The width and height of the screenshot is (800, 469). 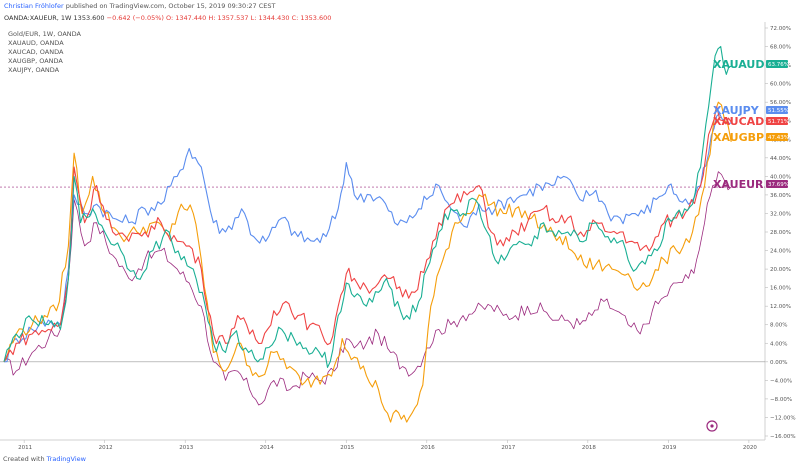 What do you see at coordinates (135, 18) in the screenshot?
I see `change-value: −0.642 (−0.05%)` at bounding box center [135, 18].